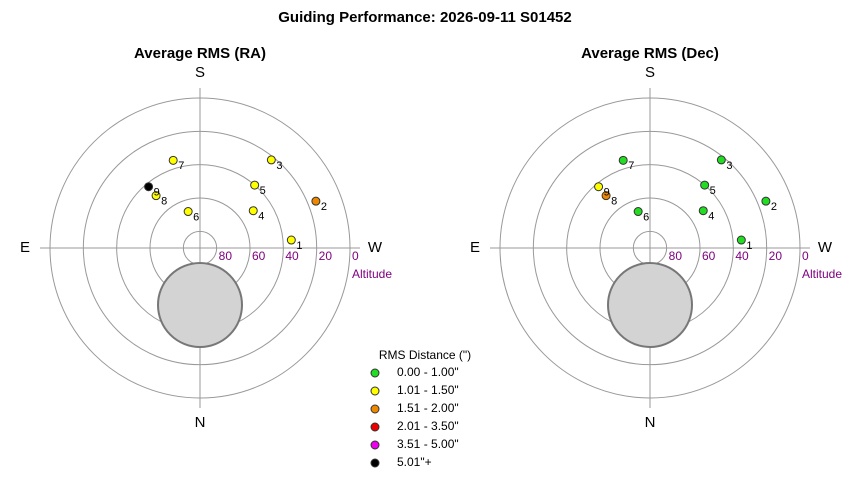  What do you see at coordinates (428, 390) in the screenshot?
I see `legend-label: 1.01 - 1.50"` at bounding box center [428, 390].